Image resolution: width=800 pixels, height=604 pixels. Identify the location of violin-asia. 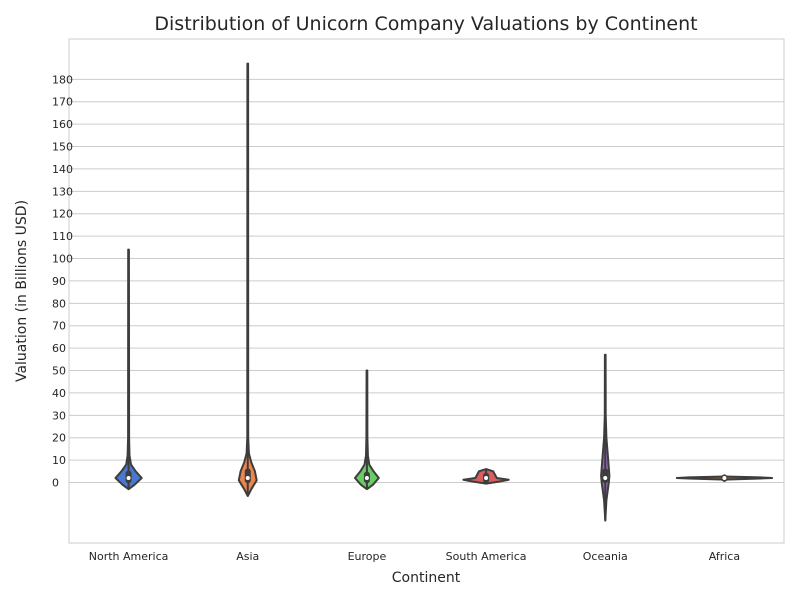
(247, 279).